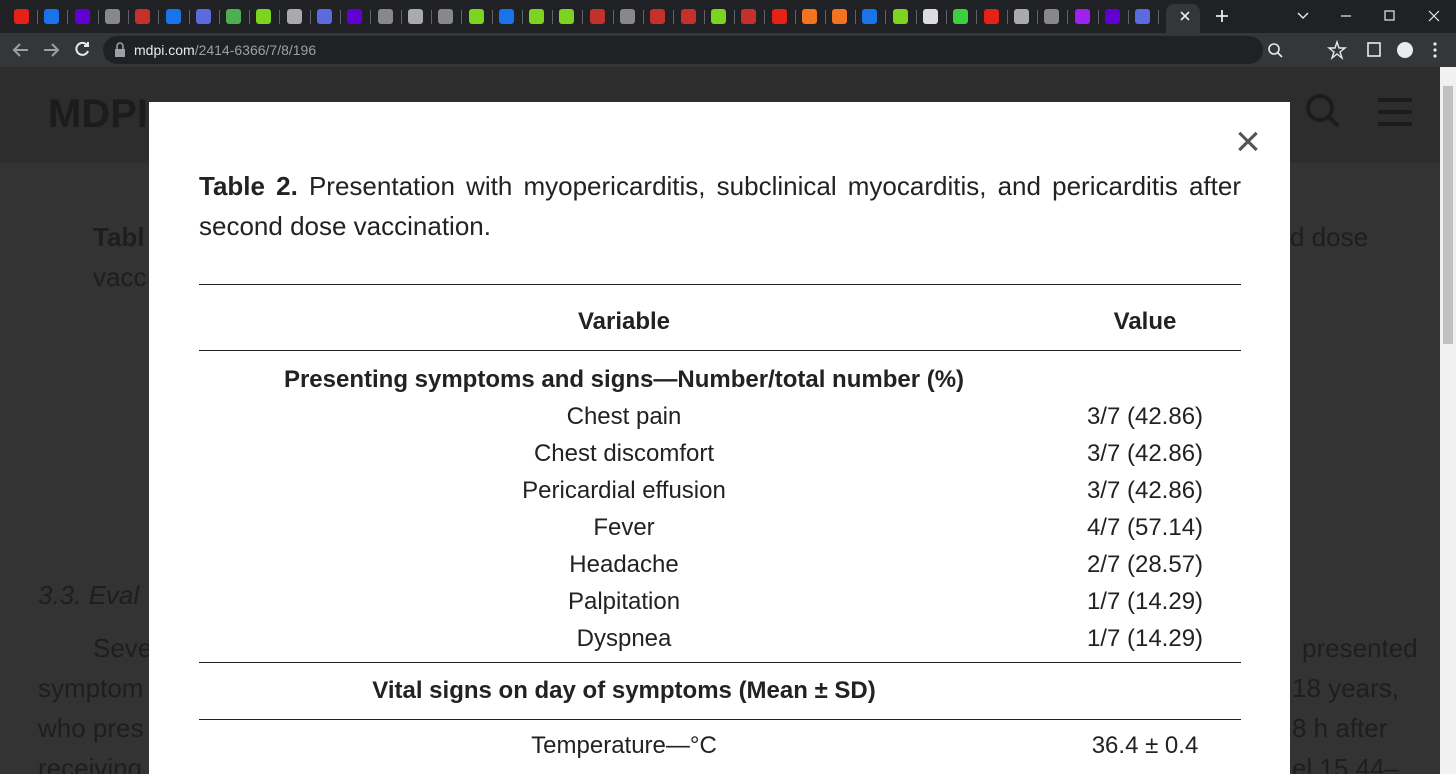 The image size is (1456, 774). I want to click on url-path: /2414-6366/7/8/196, so click(255, 50).